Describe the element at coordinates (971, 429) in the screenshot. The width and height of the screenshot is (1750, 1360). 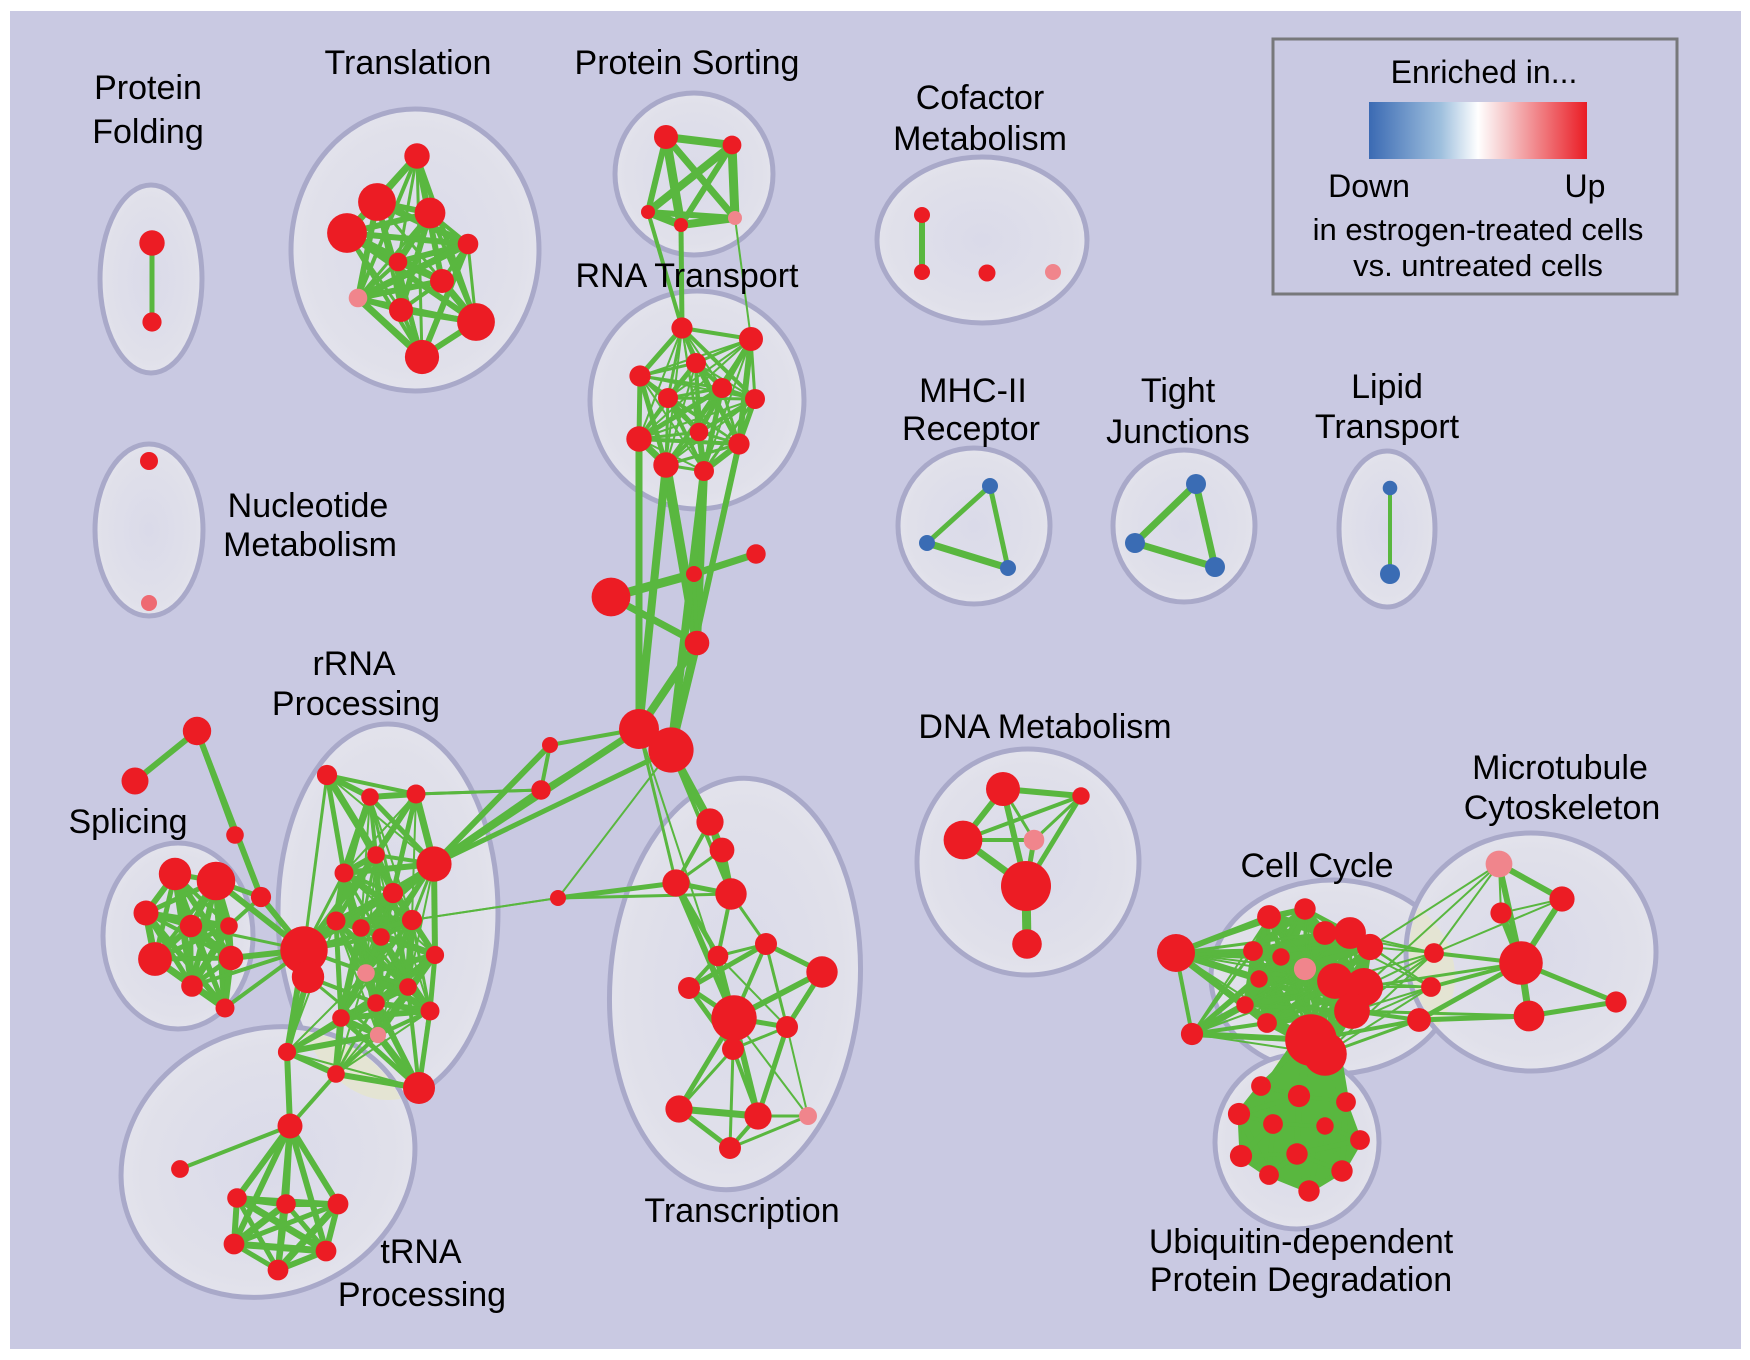
I see `svg-text: Receptor` at that location.